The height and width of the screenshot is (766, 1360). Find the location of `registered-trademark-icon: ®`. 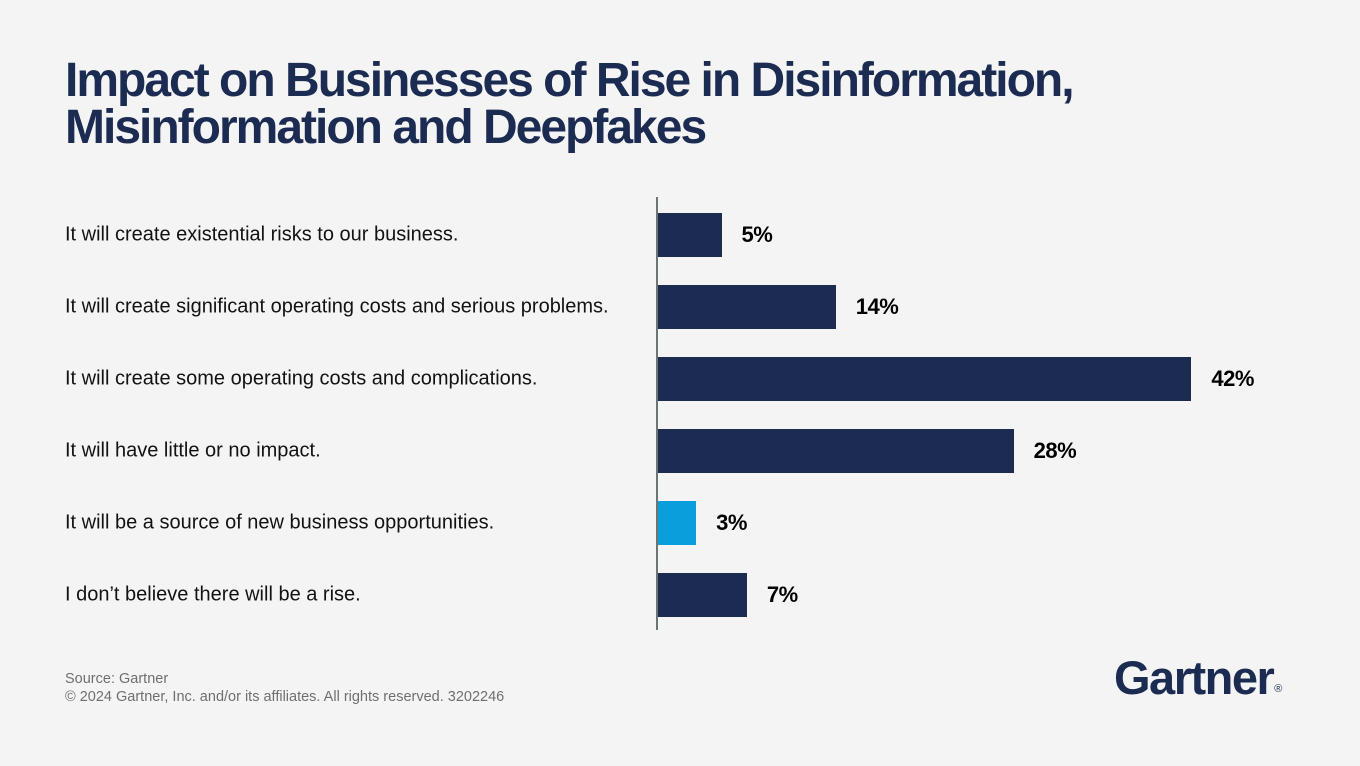

registered-trademark-icon: ® is located at coordinates (1278, 689).